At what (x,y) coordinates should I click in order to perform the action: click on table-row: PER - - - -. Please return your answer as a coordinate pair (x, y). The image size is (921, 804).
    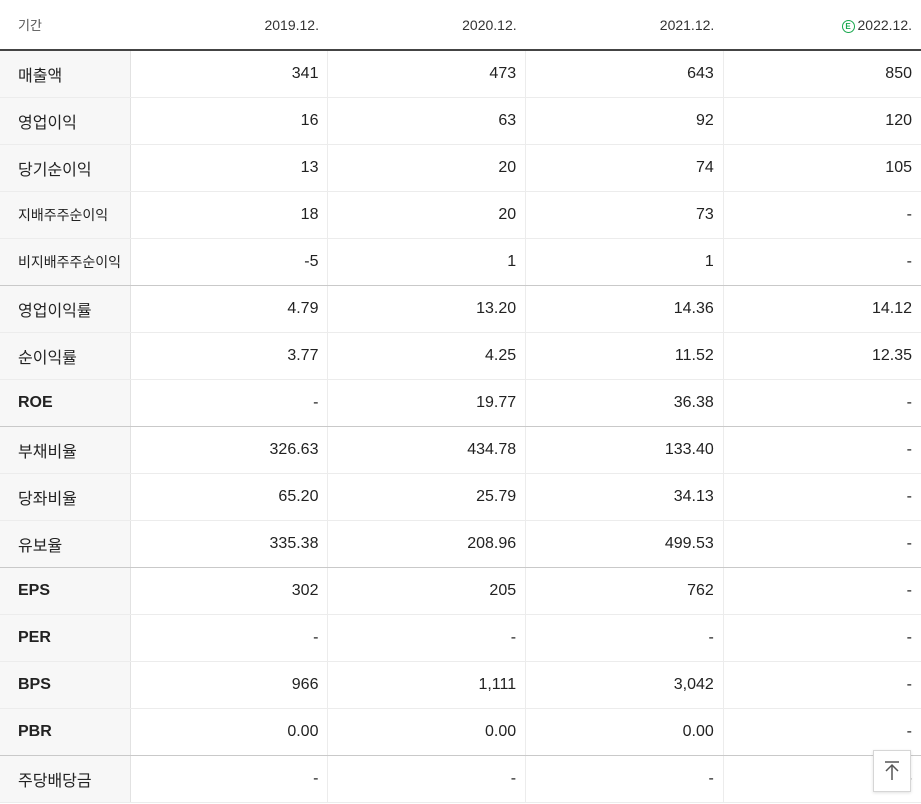
    Looking at the image, I should click on (460, 638).